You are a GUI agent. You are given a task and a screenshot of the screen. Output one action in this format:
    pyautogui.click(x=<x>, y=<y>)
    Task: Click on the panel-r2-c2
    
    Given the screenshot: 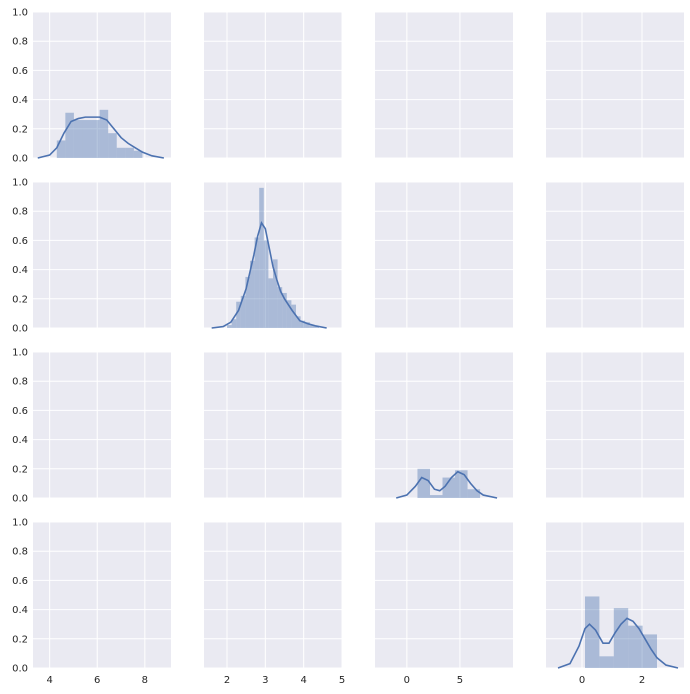 What is the action you would take?
    pyautogui.click(x=273, y=255)
    